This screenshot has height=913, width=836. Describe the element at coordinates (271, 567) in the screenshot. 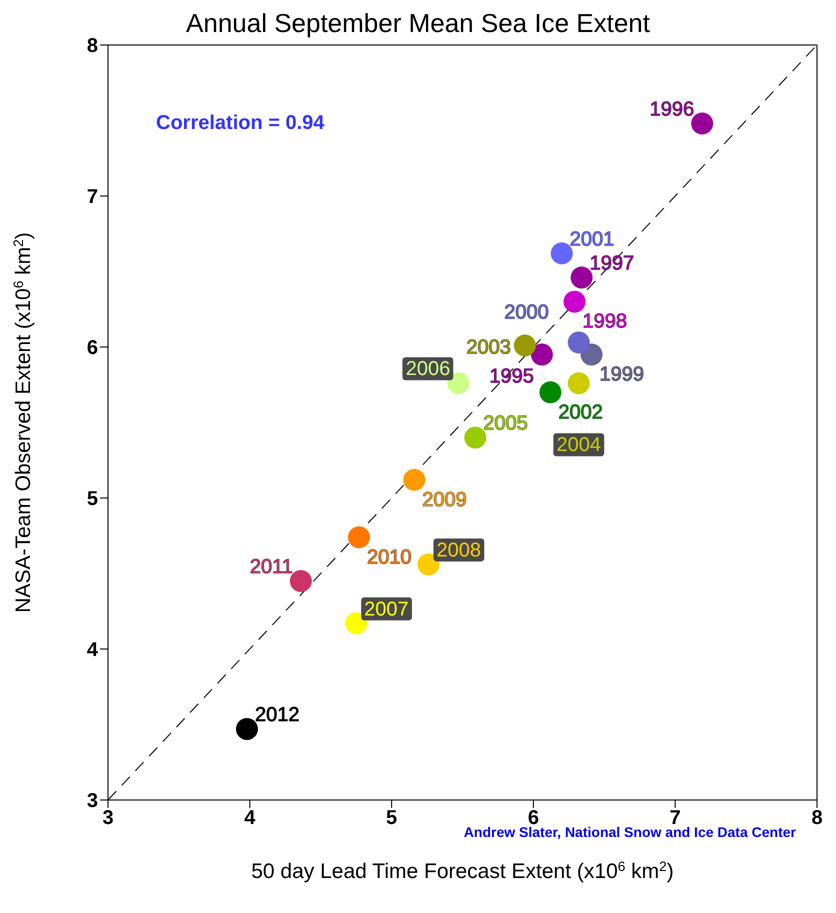

I see `series-label: 2011` at that location.